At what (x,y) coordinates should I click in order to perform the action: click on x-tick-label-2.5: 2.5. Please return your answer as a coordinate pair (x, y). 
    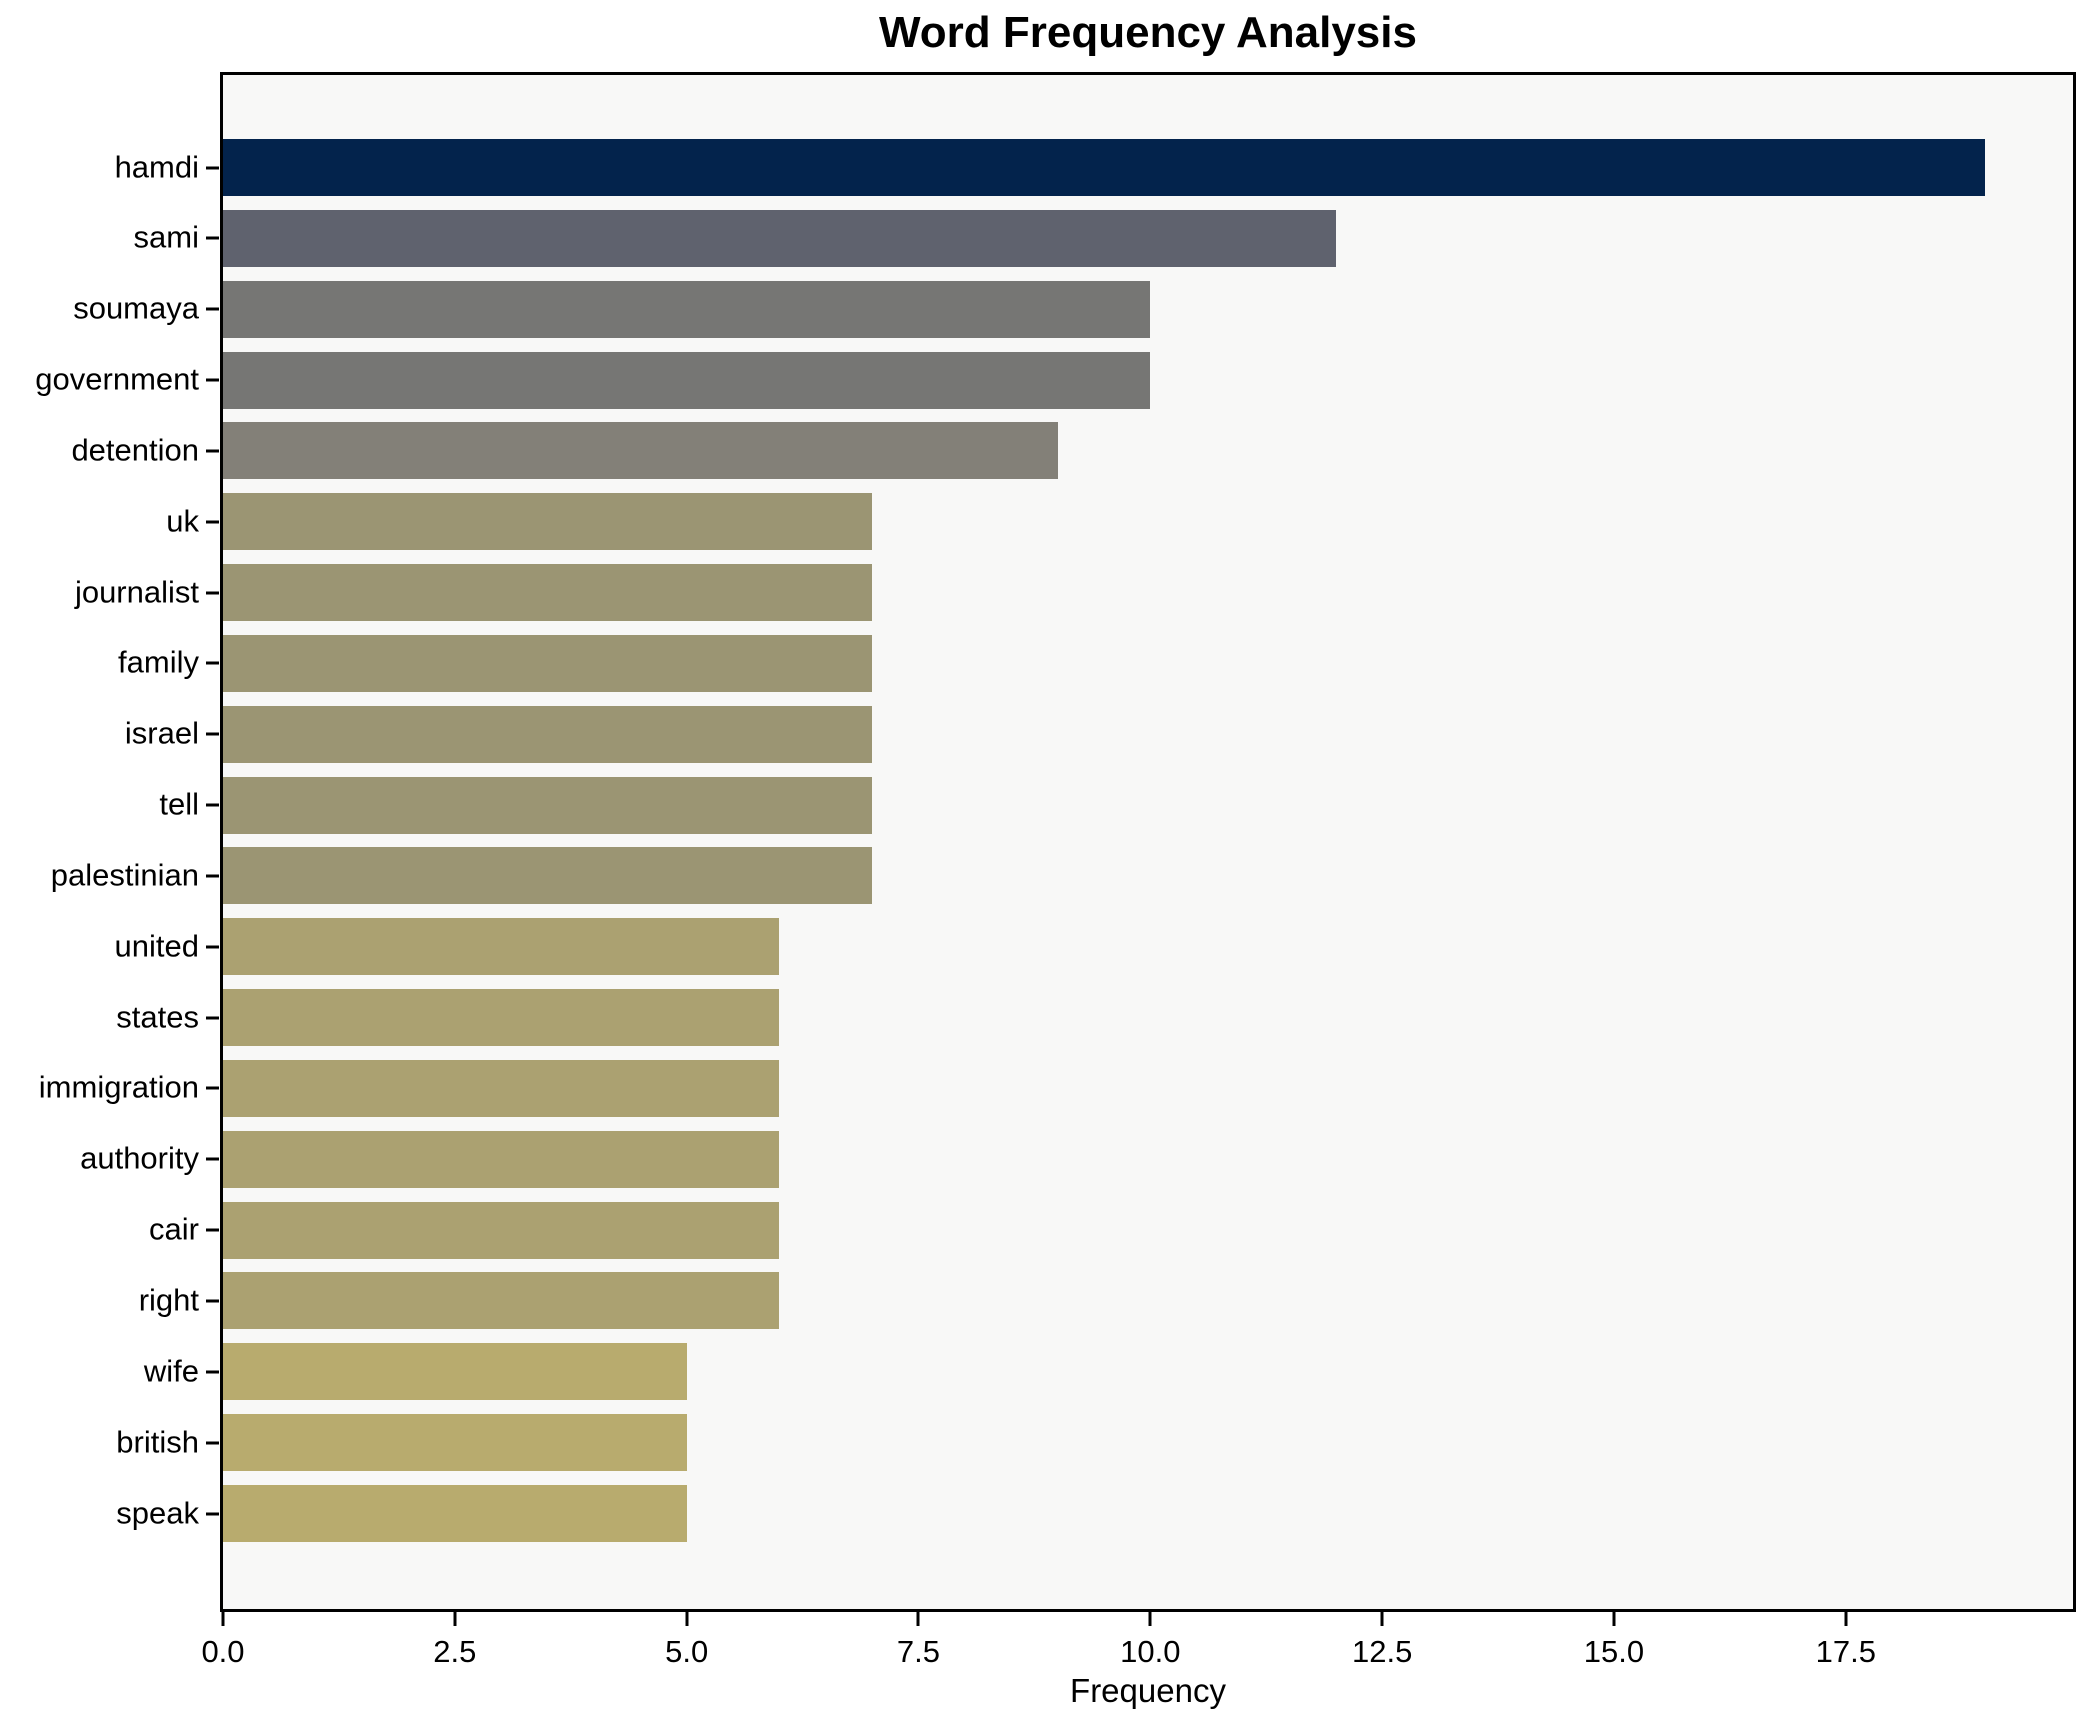
    Looking at the image, I should click on (455, 1651).